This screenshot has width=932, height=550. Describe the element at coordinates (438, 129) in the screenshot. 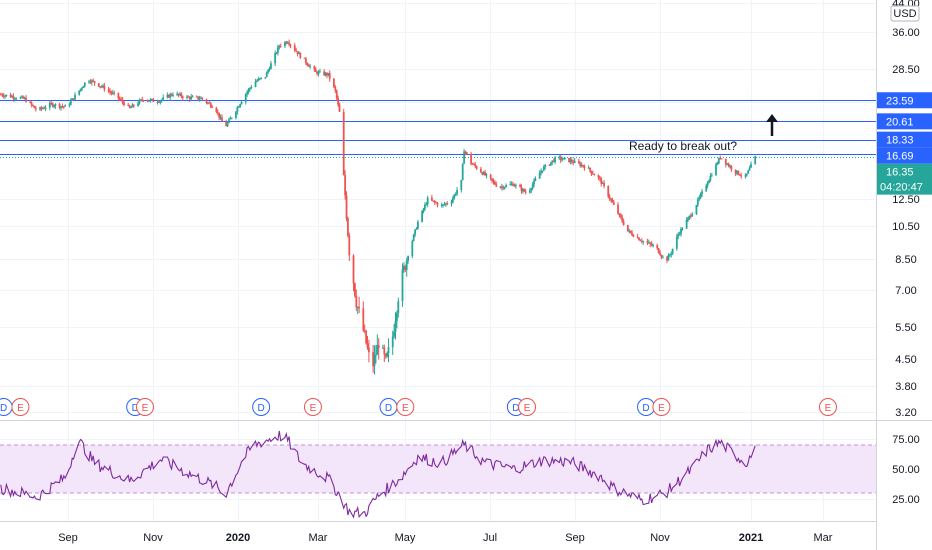

I see `horizontal-levels` at that location.